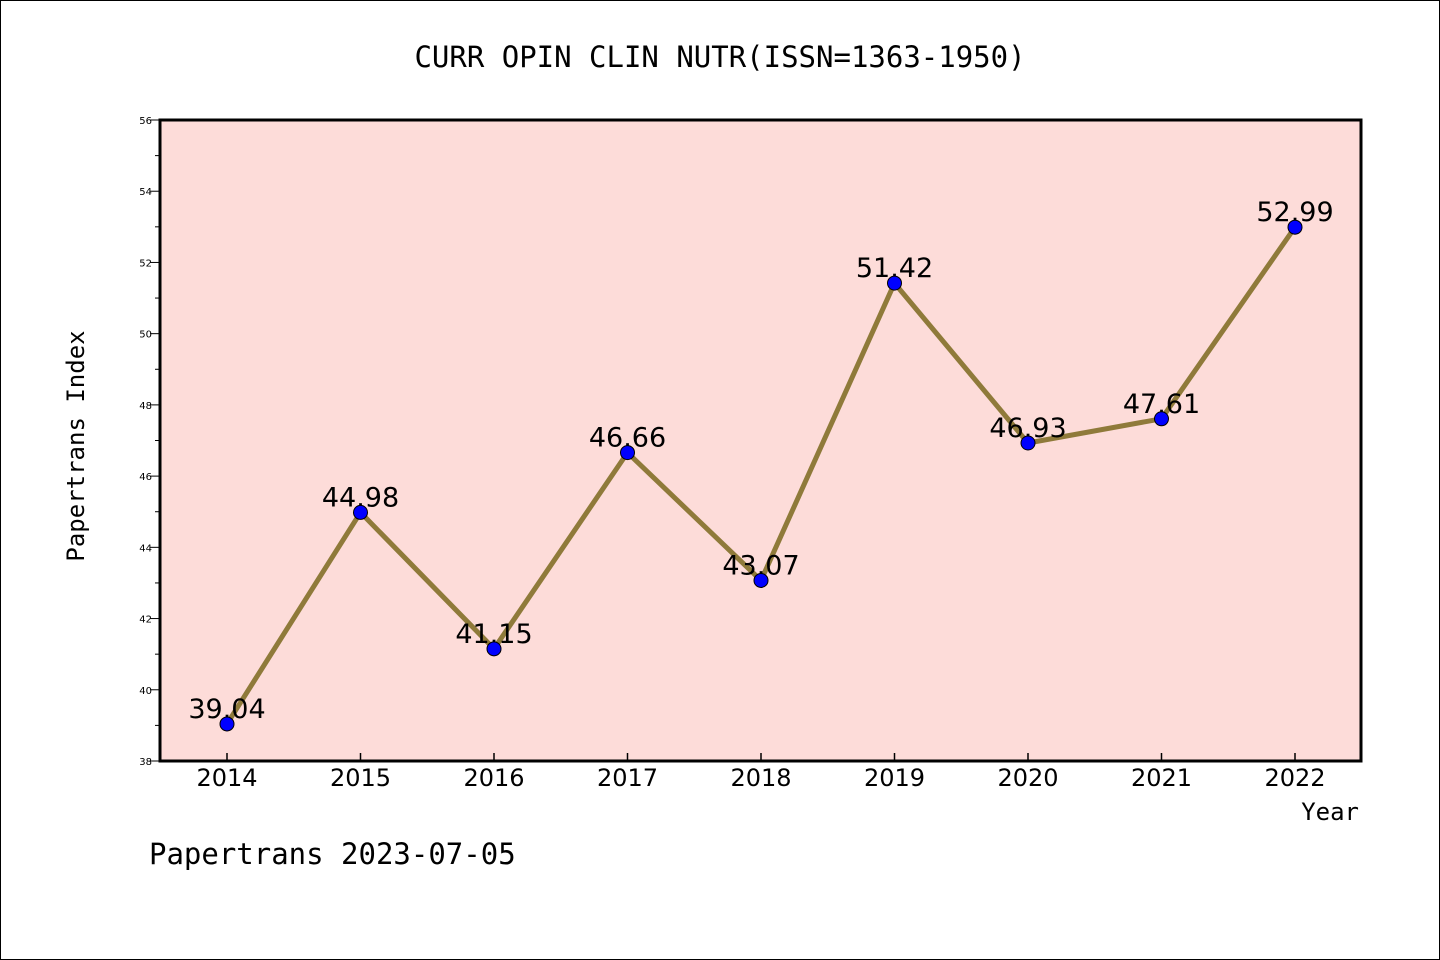  Describe the element at coordinates (760, 778) in the screenshot. I see `x-tick-label: 2018` at that location.